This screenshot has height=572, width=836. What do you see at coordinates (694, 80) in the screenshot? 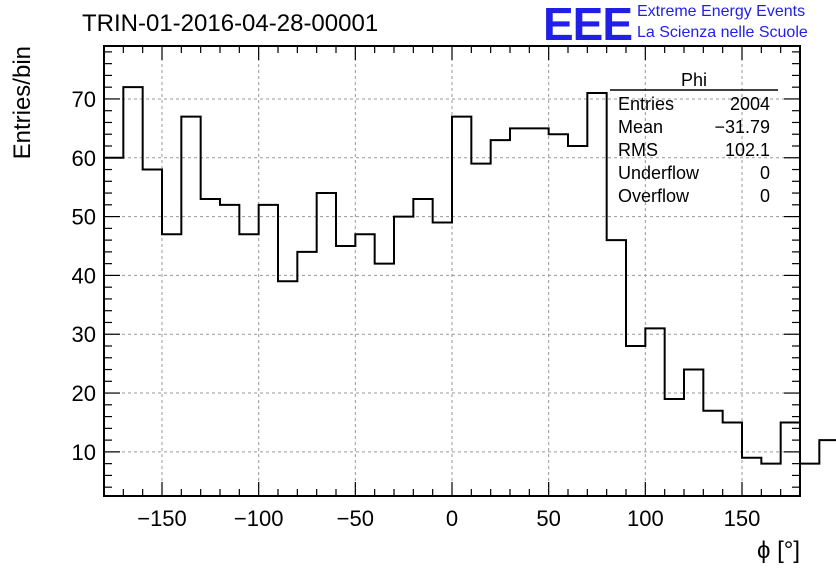
I see `stats-title: Phi` at bounding box center [694, 80].